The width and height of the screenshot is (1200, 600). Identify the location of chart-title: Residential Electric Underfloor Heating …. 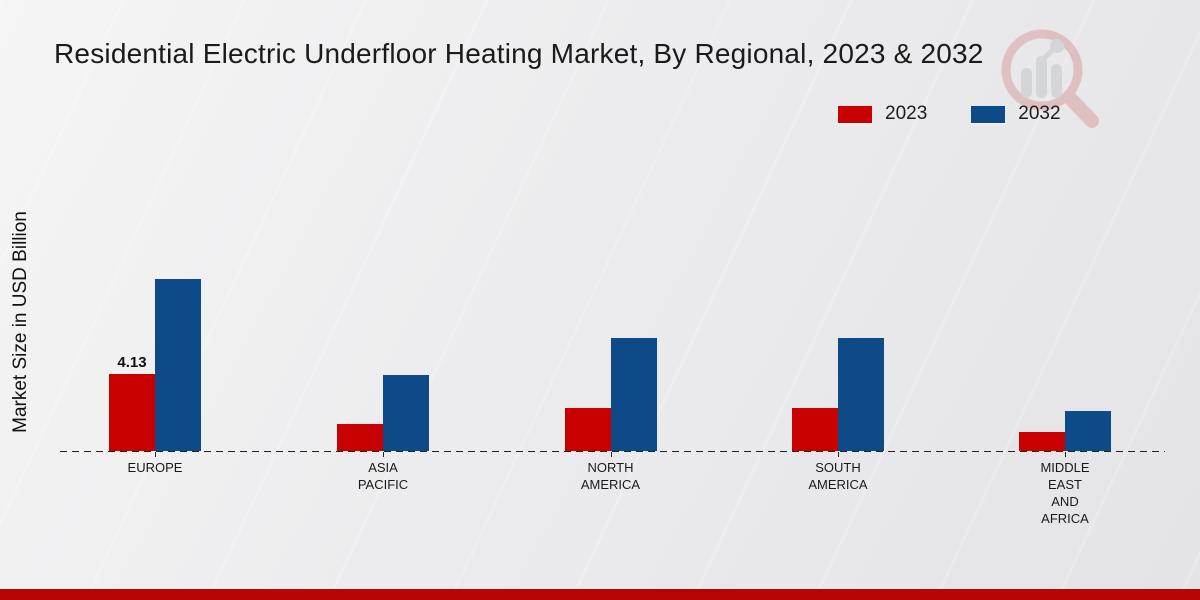
(519, 53).